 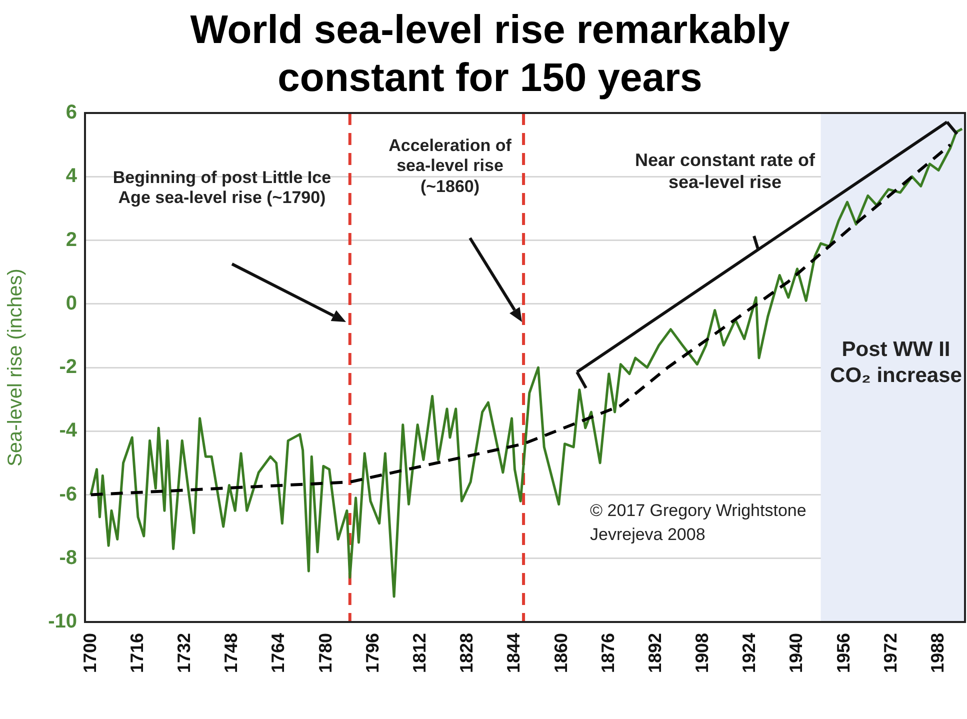 I want to click on x-tick-label: 1748, so click(x=231, y=653).